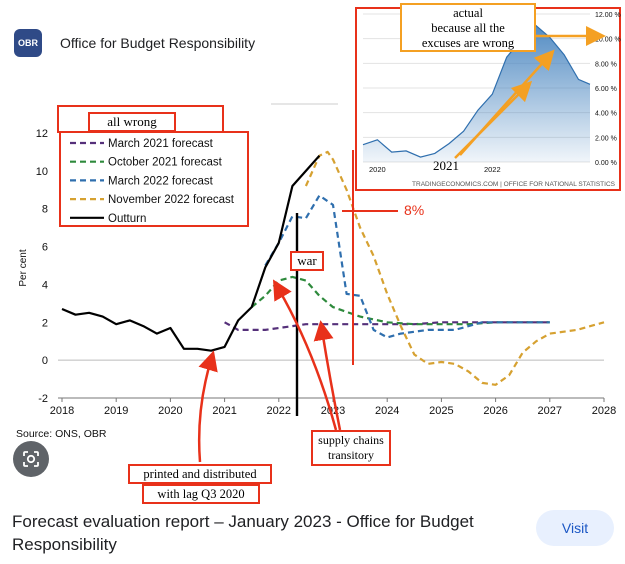 The image size is (625, 564). I want to click on supply-arrow-right, so click(327, 375).